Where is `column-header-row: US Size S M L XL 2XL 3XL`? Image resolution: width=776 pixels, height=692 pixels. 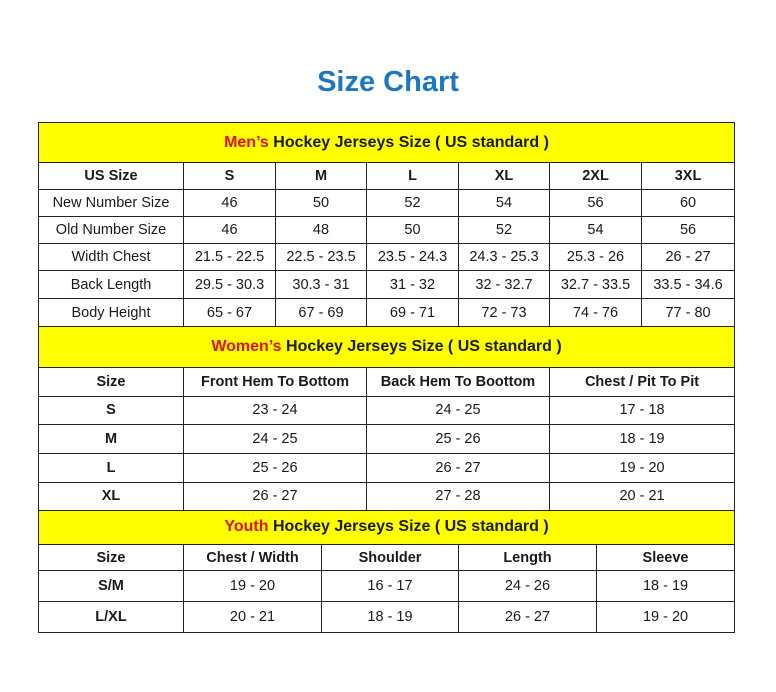
column-header-row: US Size S M L XL 2XL 3XL is located at coordinates (387, 176).